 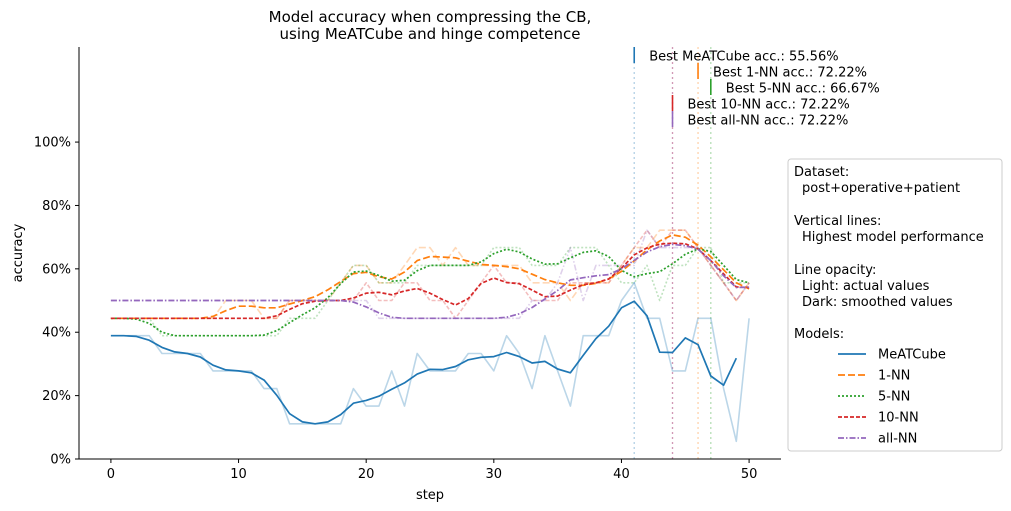 I want to click on y-tick-label: 80%, so click(x=56, y=206).